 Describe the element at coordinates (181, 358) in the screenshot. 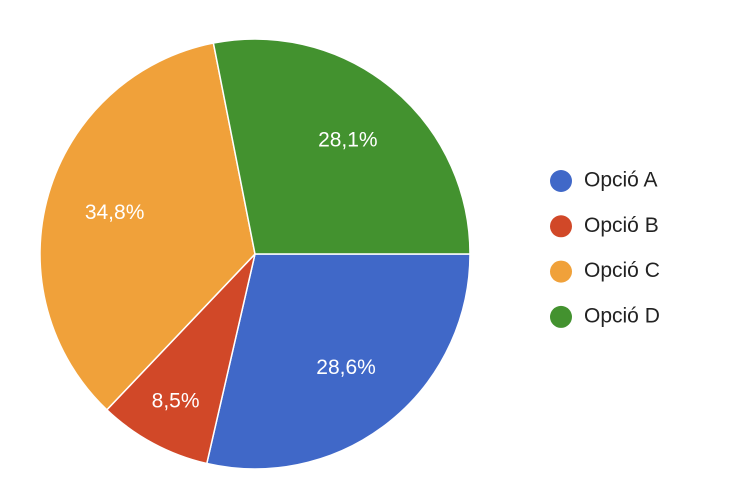

I see `pie-slice` at that location.